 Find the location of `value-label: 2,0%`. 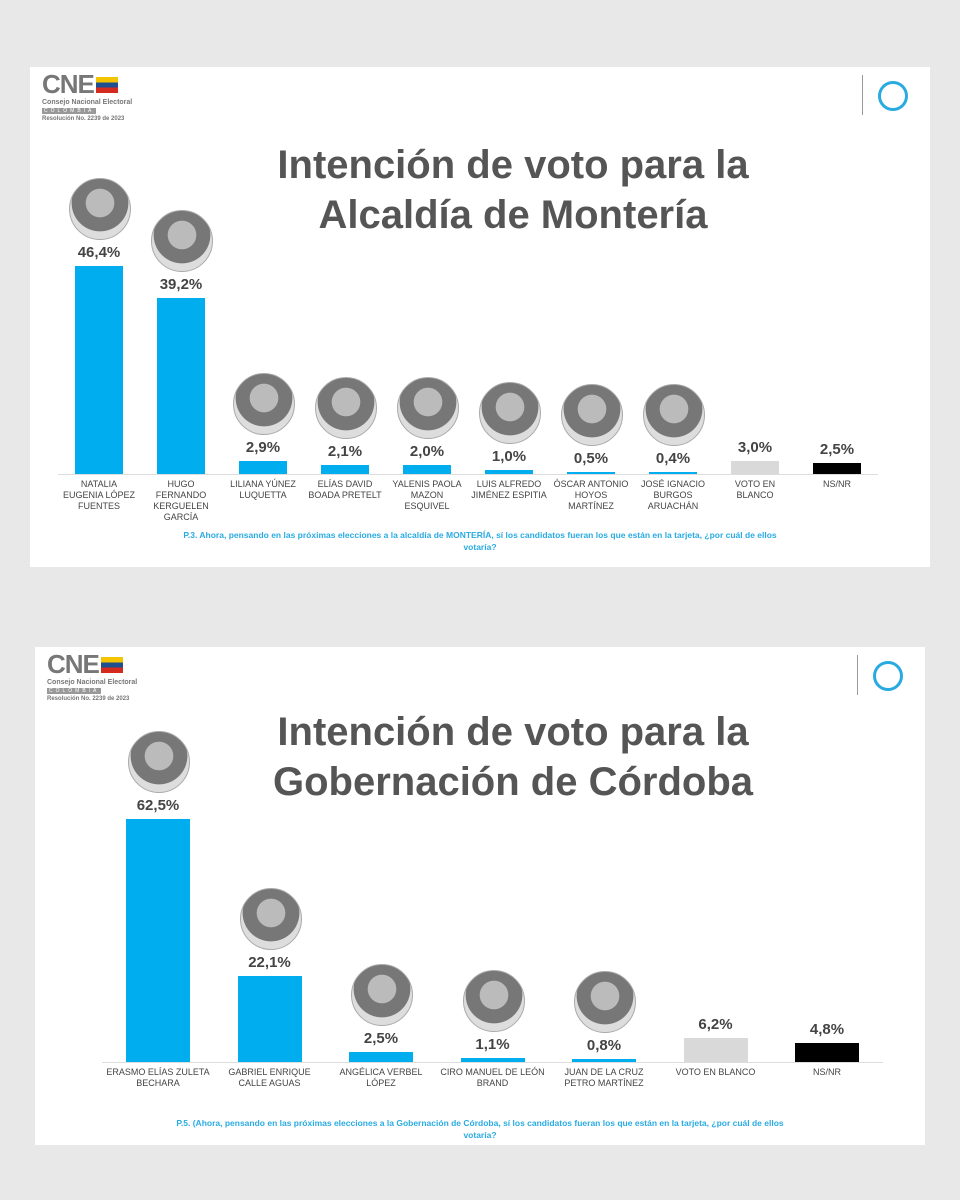

value-label: 2,0% is located at coordinates (427, 452).